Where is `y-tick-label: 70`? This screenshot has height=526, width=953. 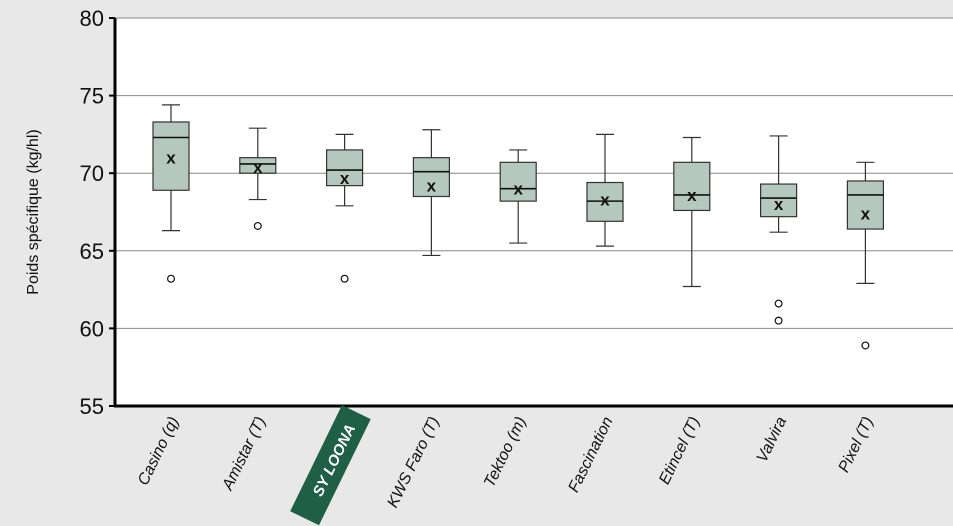
y-tick-label: 70 is located at coordinates (92, 173).